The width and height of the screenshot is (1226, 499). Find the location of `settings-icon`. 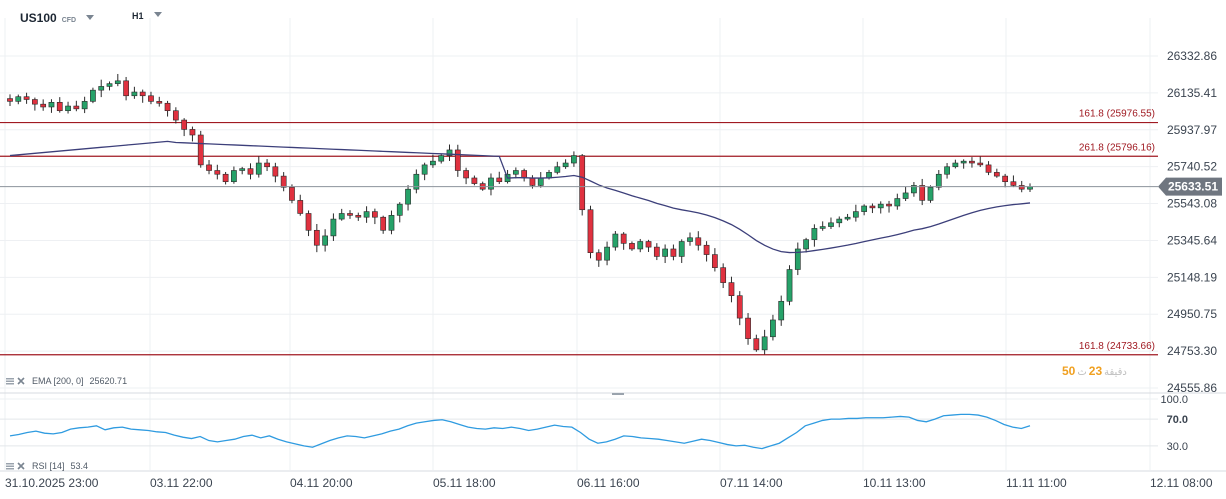

settings-icon is located at coordinates (10, 466).